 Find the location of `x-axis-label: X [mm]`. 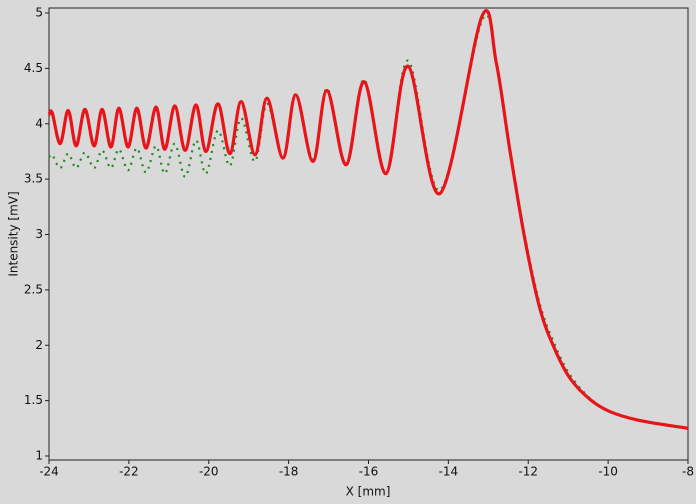

x-axis-label: X [mm] is located at coordinates (368, 492).